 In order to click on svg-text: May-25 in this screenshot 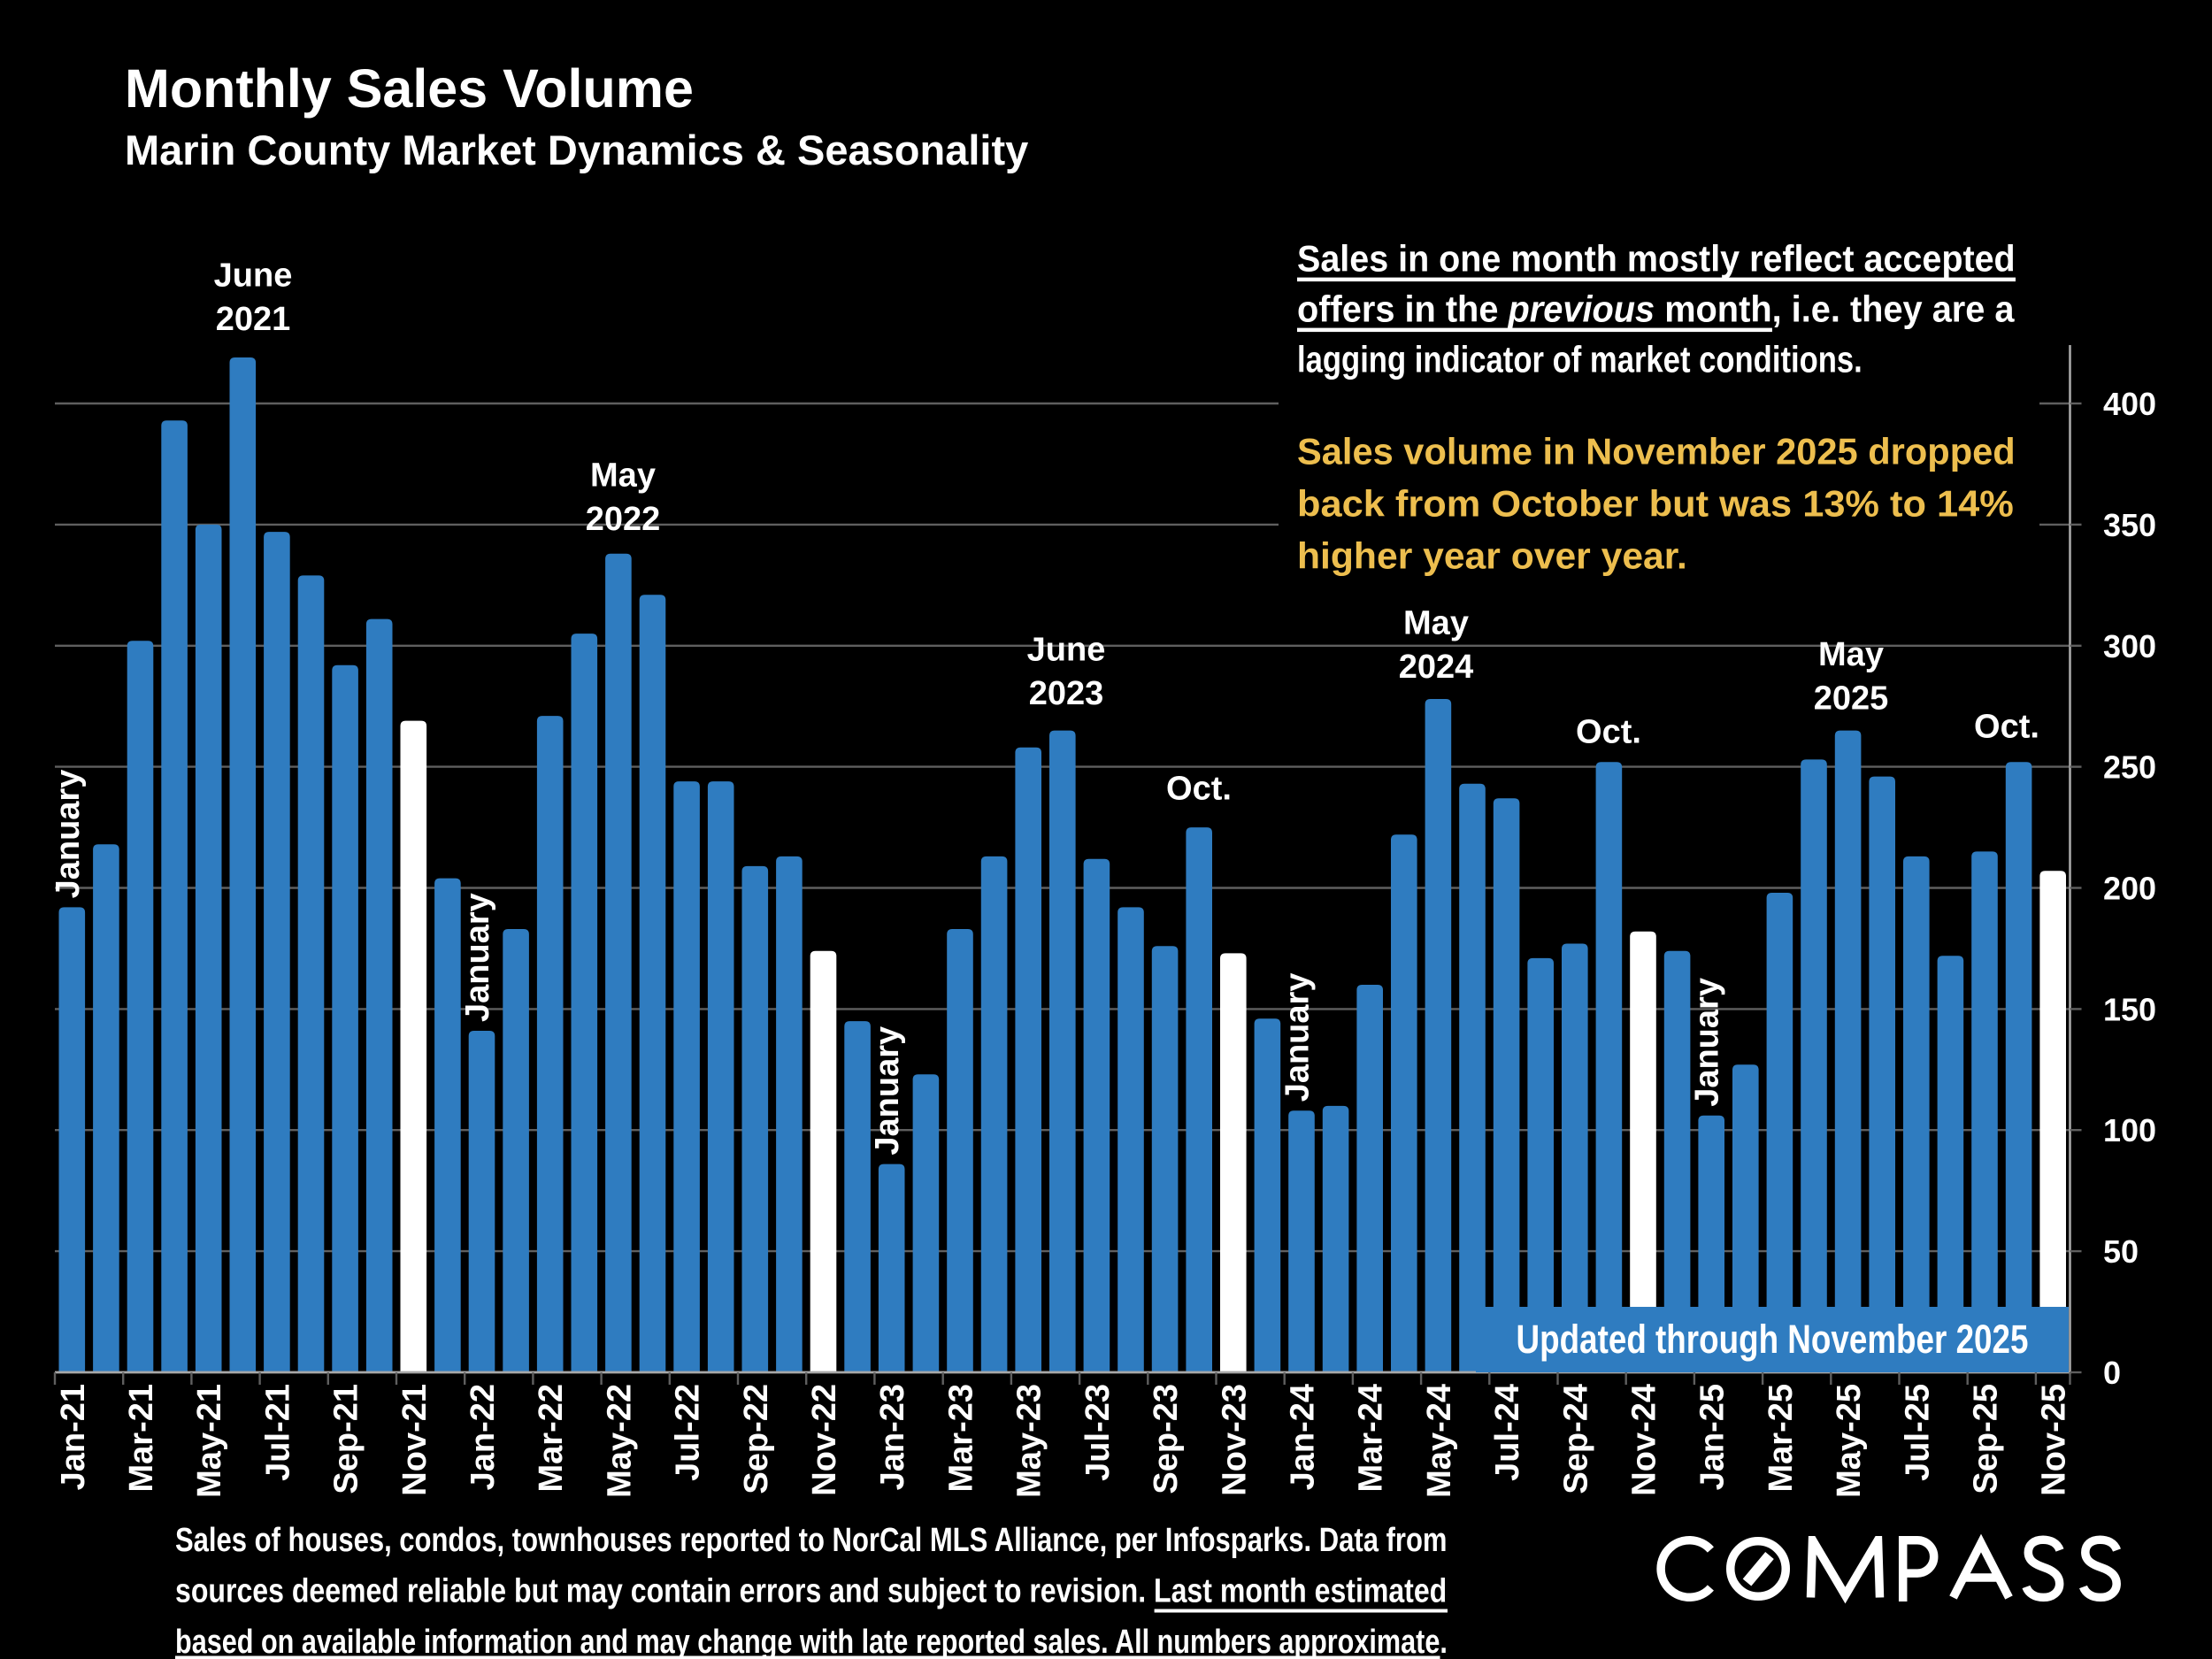, I will do `click(1850, 1441)`.